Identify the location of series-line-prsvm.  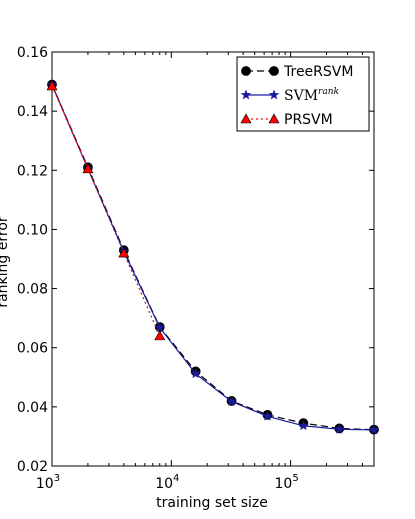
(106, 211).